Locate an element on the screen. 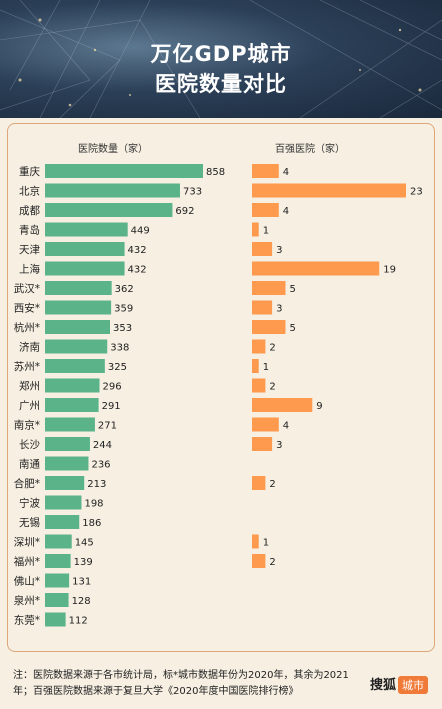 This screenshot has height=709, width=442. city-label: 合肥* is located at coordinates (27, 483).